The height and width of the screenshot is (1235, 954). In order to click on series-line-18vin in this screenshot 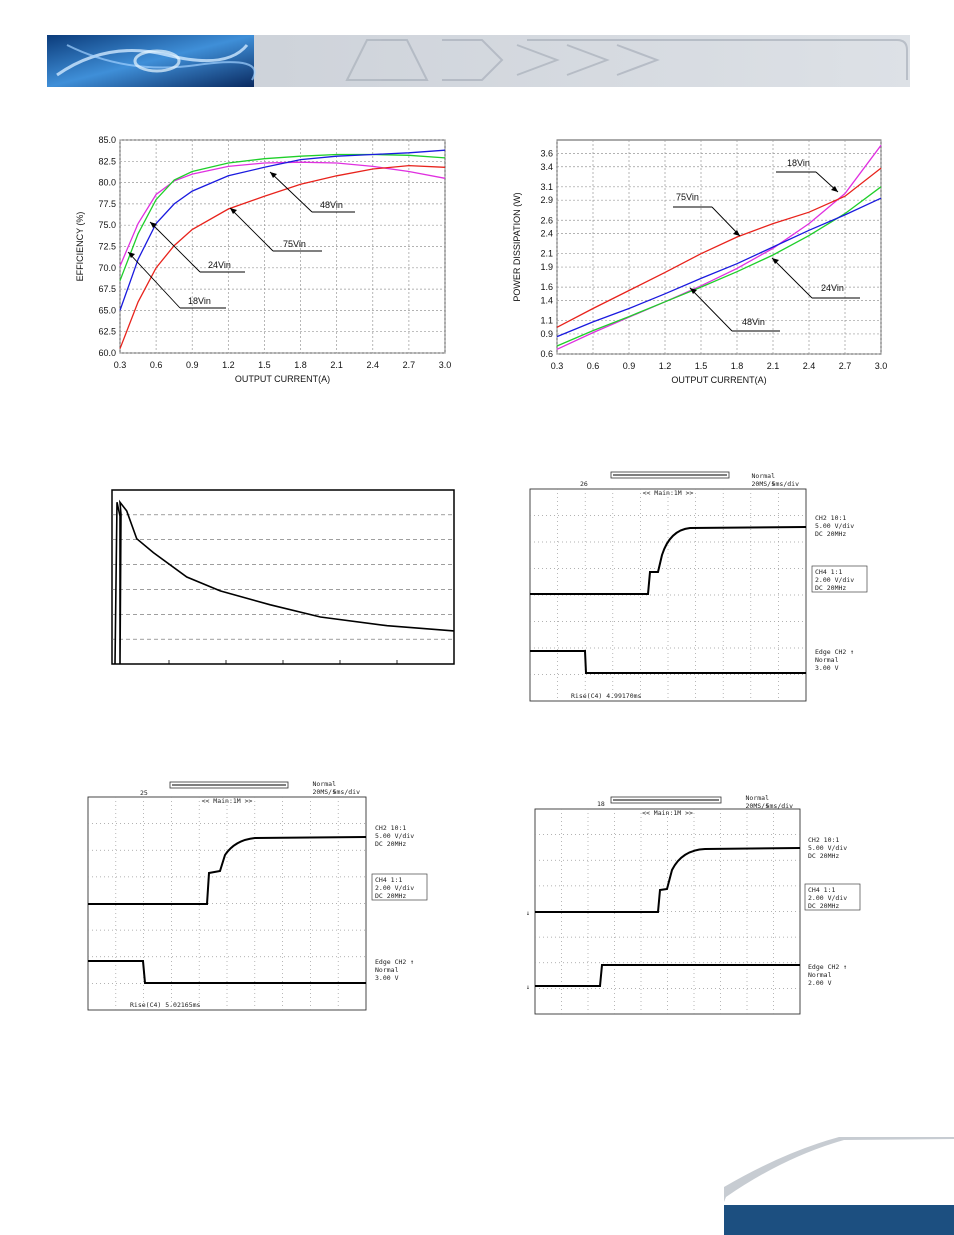, I will do `click(282, 214)`.